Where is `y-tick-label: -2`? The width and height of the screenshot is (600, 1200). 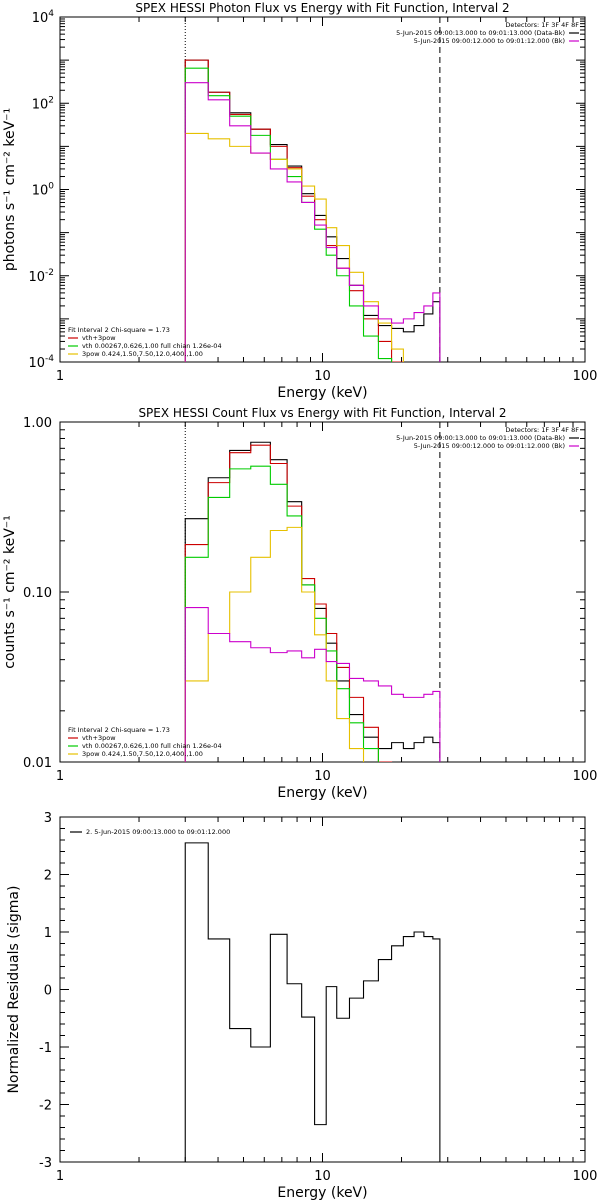
y-tick-label: -2 is located at coordinates (45, 1106).